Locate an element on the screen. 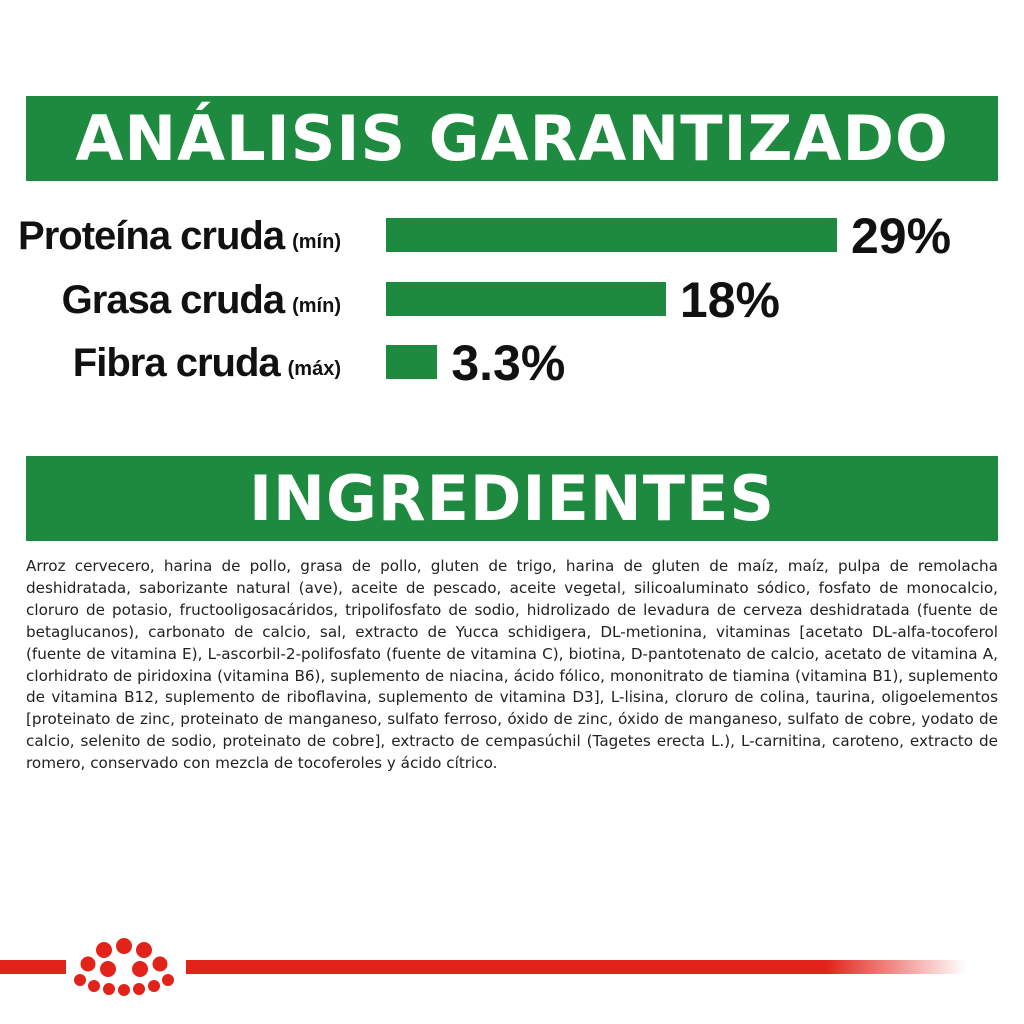  analysis-value: 29% is located at coordinates (901, 236).